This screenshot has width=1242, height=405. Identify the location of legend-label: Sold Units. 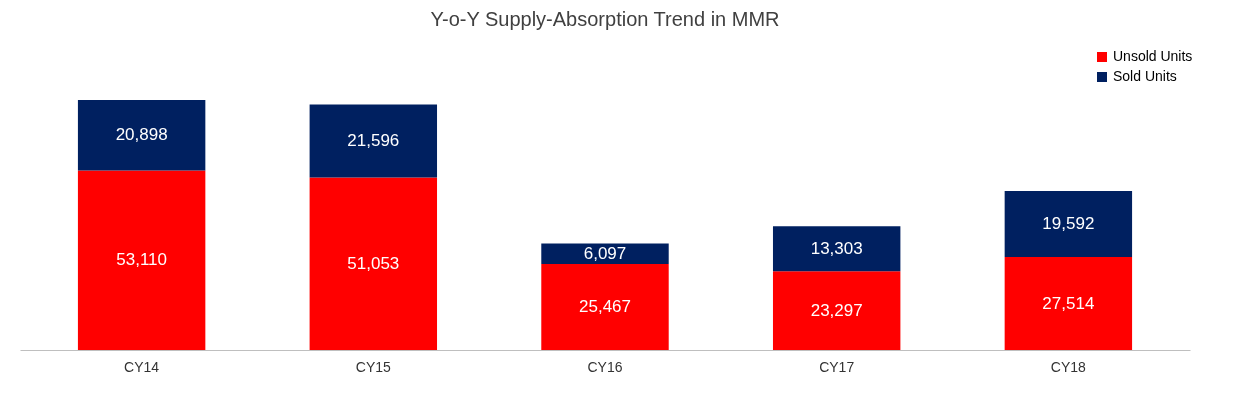
(1145, 76).